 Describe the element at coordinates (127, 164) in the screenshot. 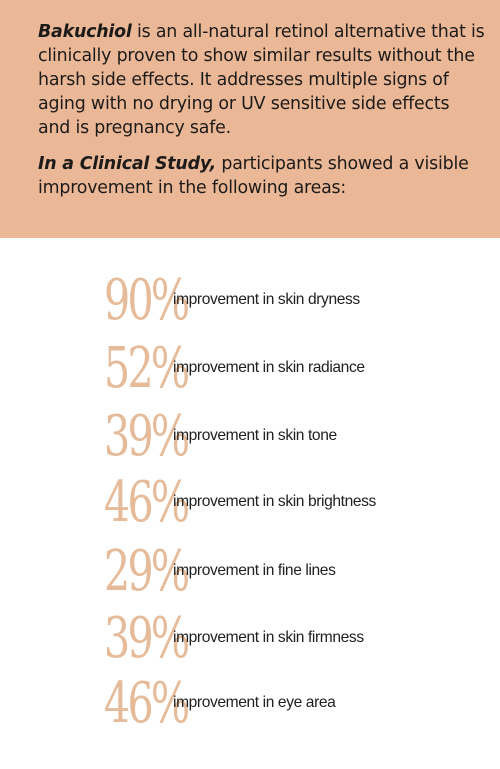

I see `study-lead: In a Clinical Study,` at that location.